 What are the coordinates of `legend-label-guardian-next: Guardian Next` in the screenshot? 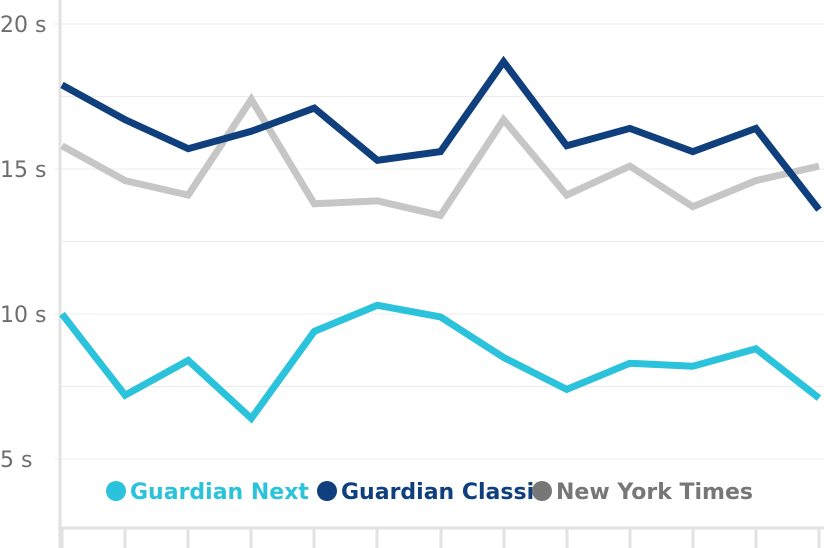 It's located at (219, 492).